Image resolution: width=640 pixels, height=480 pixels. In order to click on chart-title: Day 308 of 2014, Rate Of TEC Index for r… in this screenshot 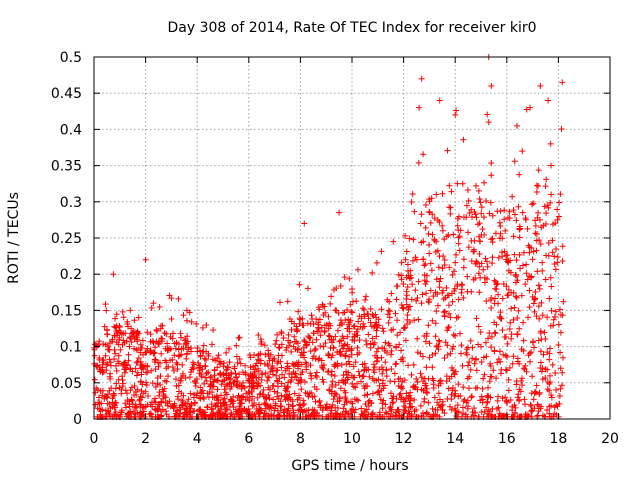, I will do `click(351, 28)`.